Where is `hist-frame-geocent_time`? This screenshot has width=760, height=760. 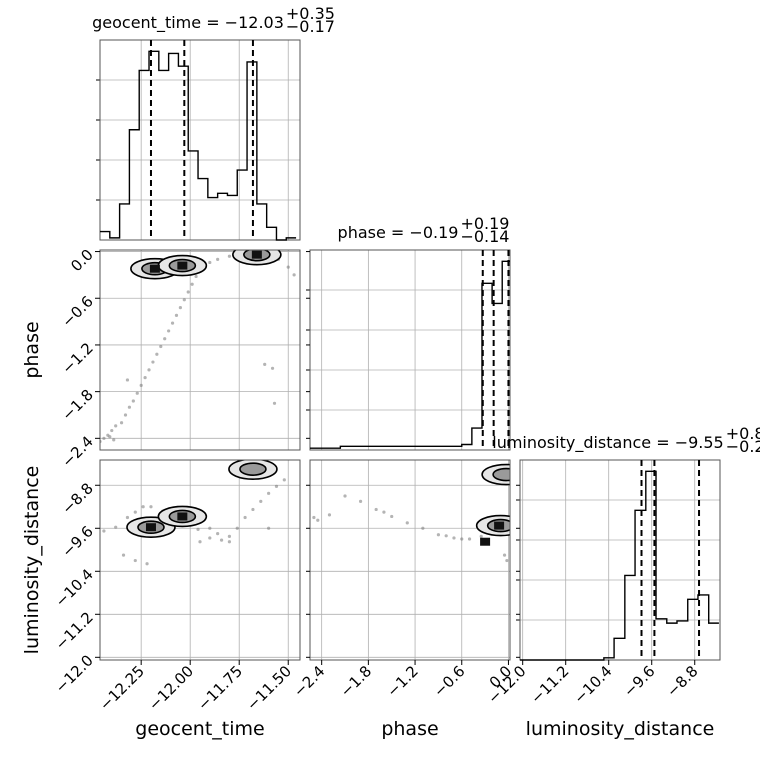 hist-frame-geocent_time is located at coordinates (200, 140).